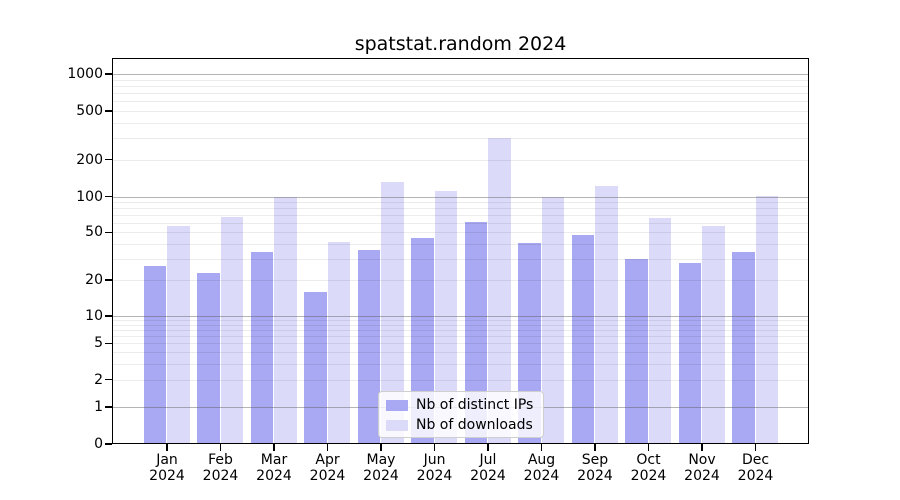 This screenshot has height=500, width=900. Describe the element at coordinates (94, 316) in the screenshot. I see `y-tick-label: 10` at that location.